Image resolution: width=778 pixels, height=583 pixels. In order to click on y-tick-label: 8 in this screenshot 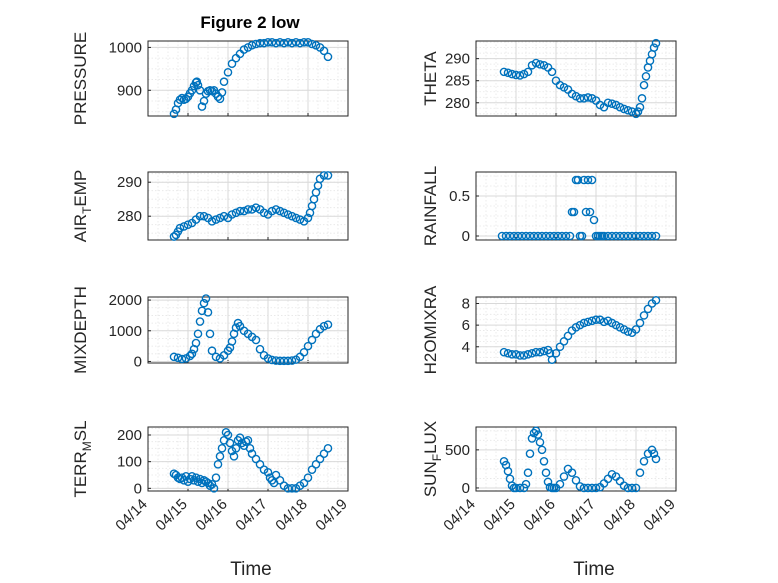, I will do `click(466, 303)`.